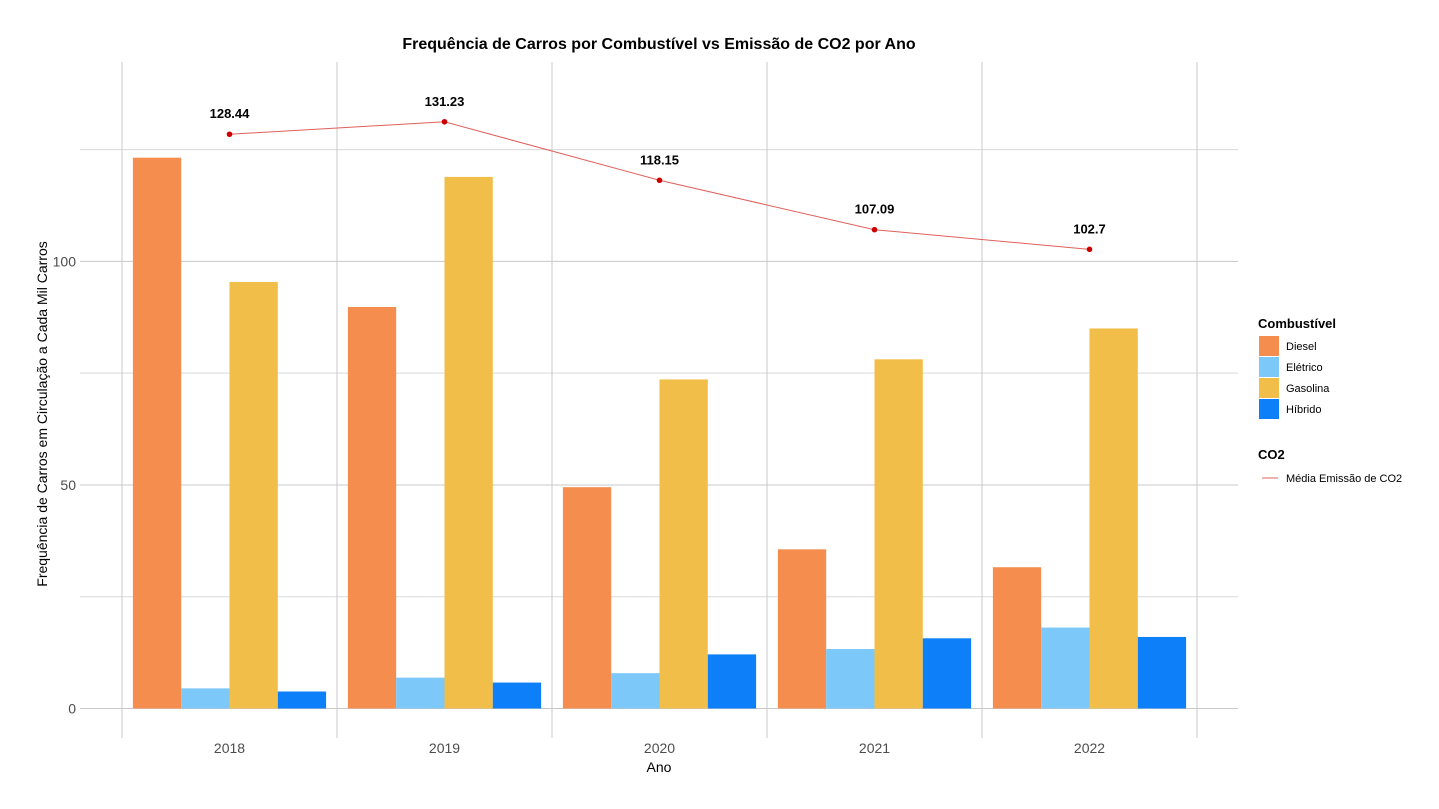  What do you see at coordinates (253, 495) in the screenshot?
I see `bar-gasolina-2018` at bounding box center [253, 495].